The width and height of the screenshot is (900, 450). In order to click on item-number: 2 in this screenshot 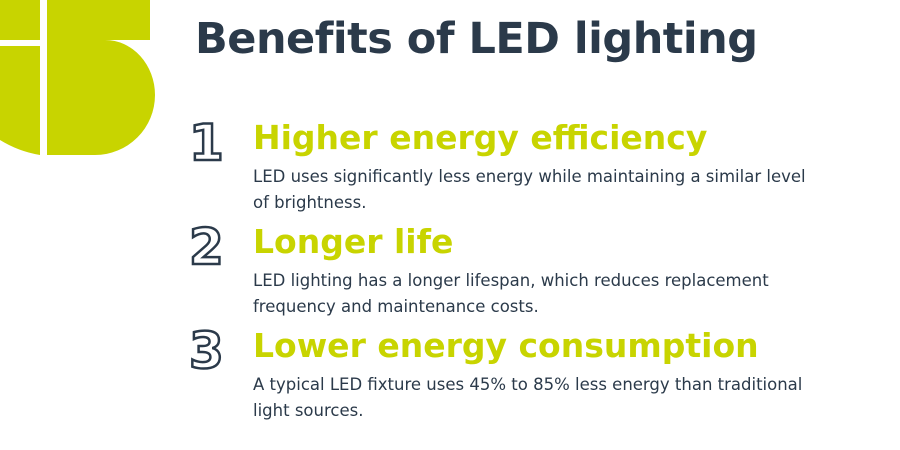, I will do `click(206, 247)`.